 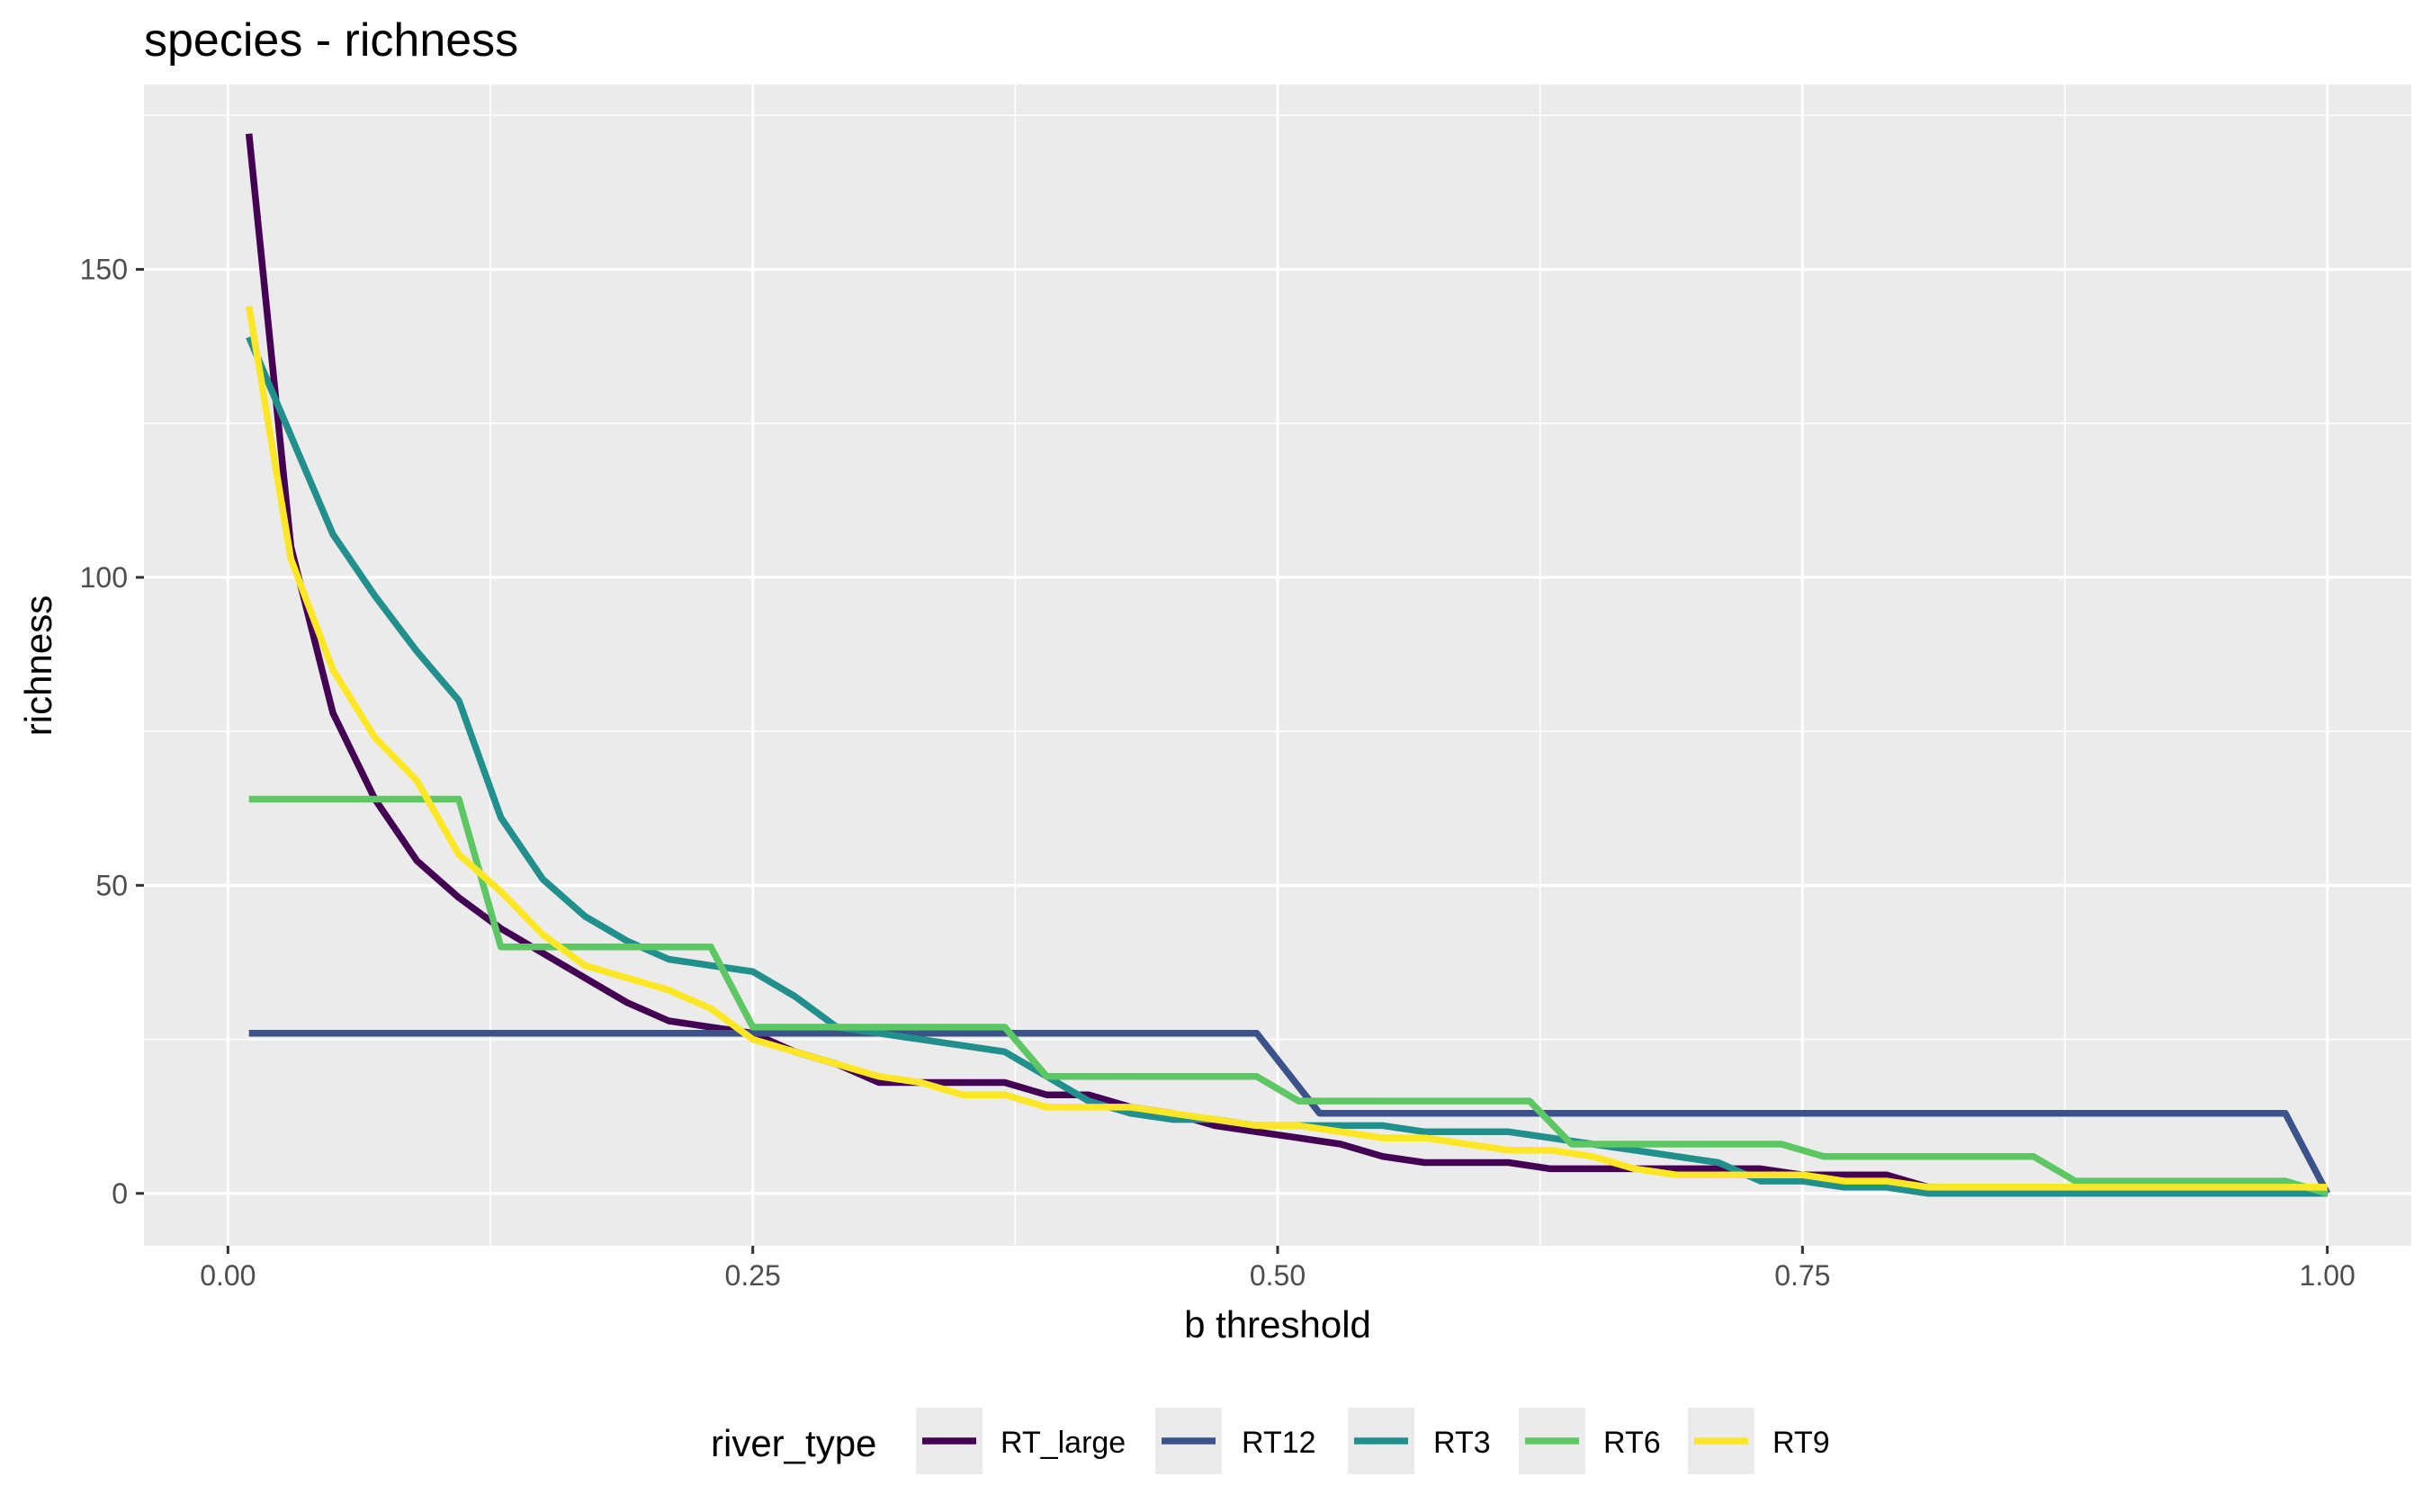 I want to click on legend-label: RT3, so click(x=1462, y=1443).